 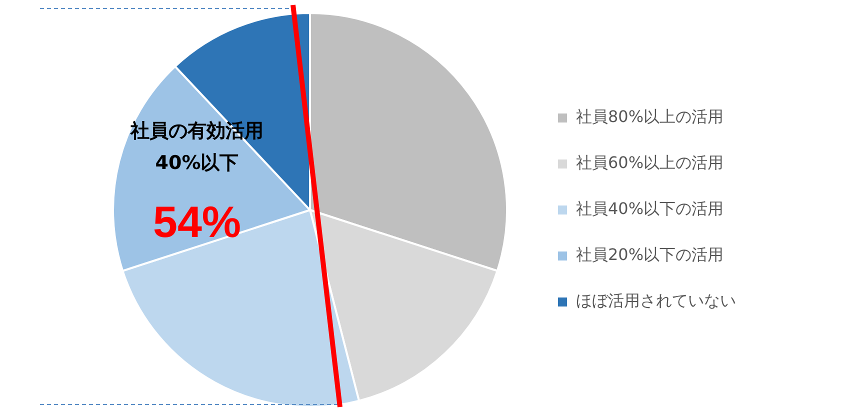 I want to click on legend-label: 社員40%以下の活用, so click(x=650, y=208).